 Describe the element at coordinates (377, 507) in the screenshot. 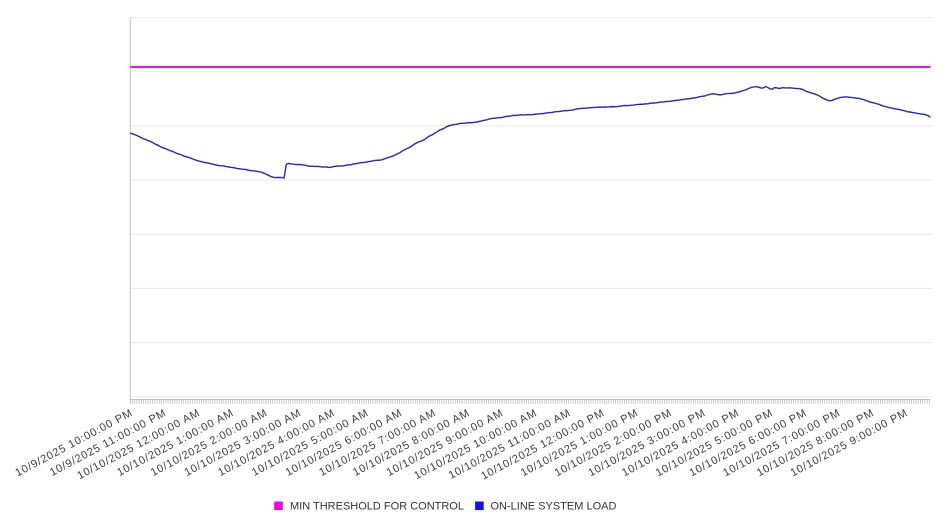

I see `svg-text: MIN THRESHOLD FOR CONTROL` at that location.